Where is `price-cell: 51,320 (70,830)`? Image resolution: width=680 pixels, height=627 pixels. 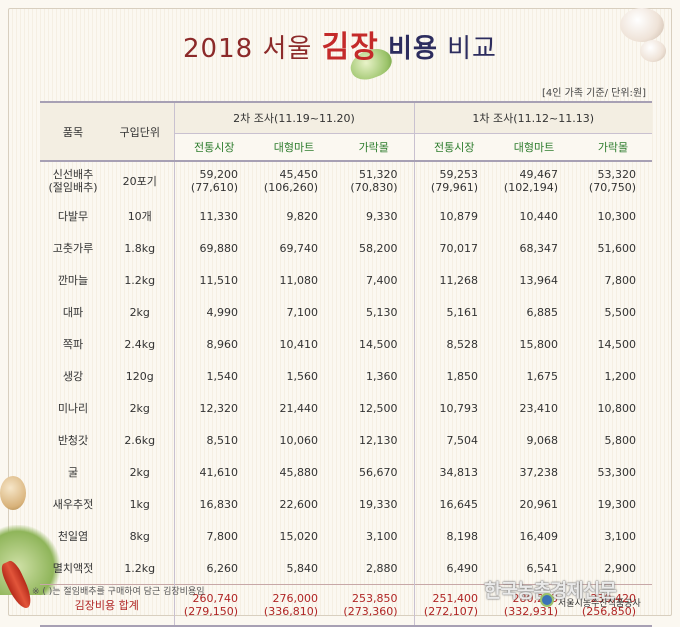
price-cell: 51,320 (70,830) is located at coordinates (374, 181).